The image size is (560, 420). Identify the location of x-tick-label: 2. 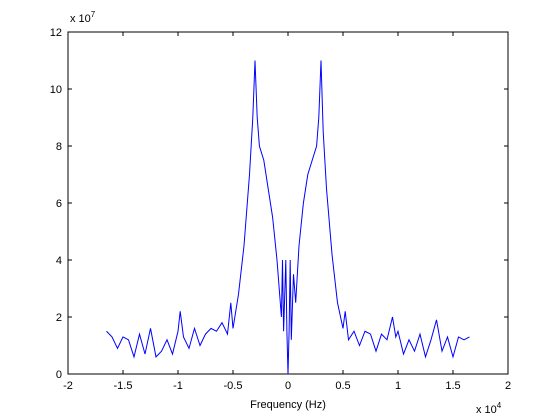
(508, 386).